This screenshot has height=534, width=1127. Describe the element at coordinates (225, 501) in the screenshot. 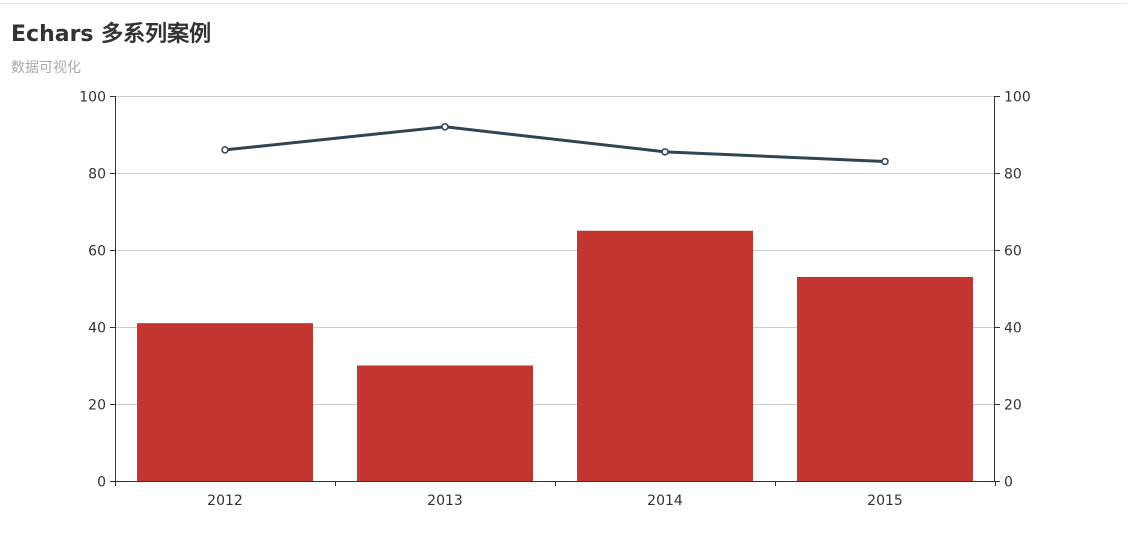

I see `x-tick-label: 2012` at that location.